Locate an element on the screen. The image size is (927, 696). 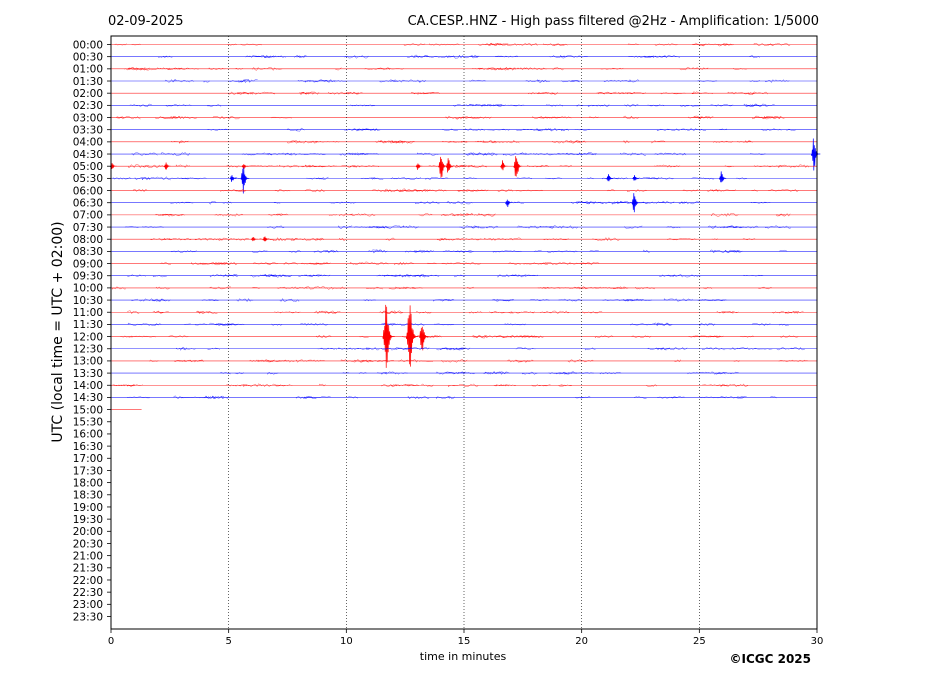
y-tick-label-1530: 15:30 is located at coordinates (88, 423).